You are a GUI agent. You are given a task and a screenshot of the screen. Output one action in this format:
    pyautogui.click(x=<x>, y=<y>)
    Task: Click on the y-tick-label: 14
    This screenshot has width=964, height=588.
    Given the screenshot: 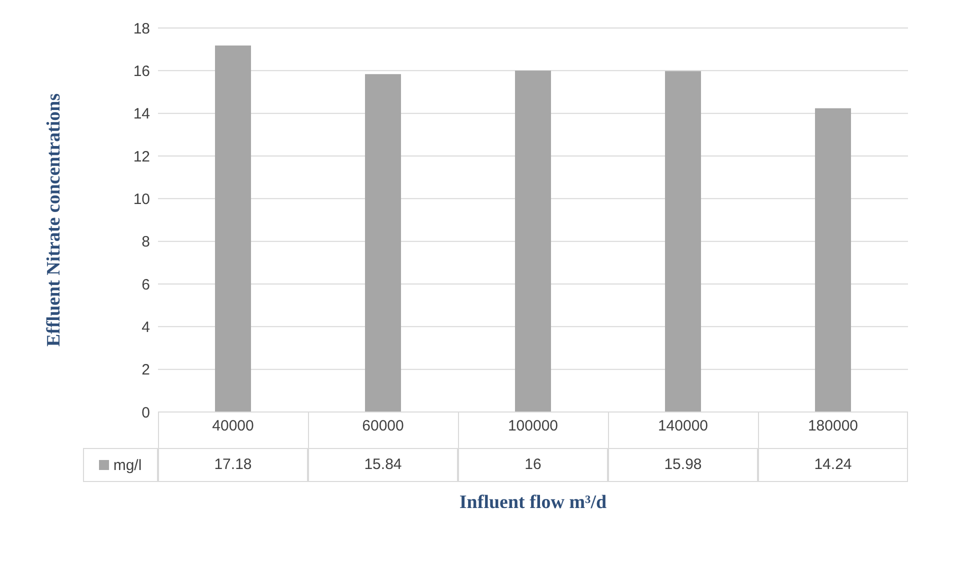 What is the action you would take?
    pyautogui.click(x=141, y=114)
    